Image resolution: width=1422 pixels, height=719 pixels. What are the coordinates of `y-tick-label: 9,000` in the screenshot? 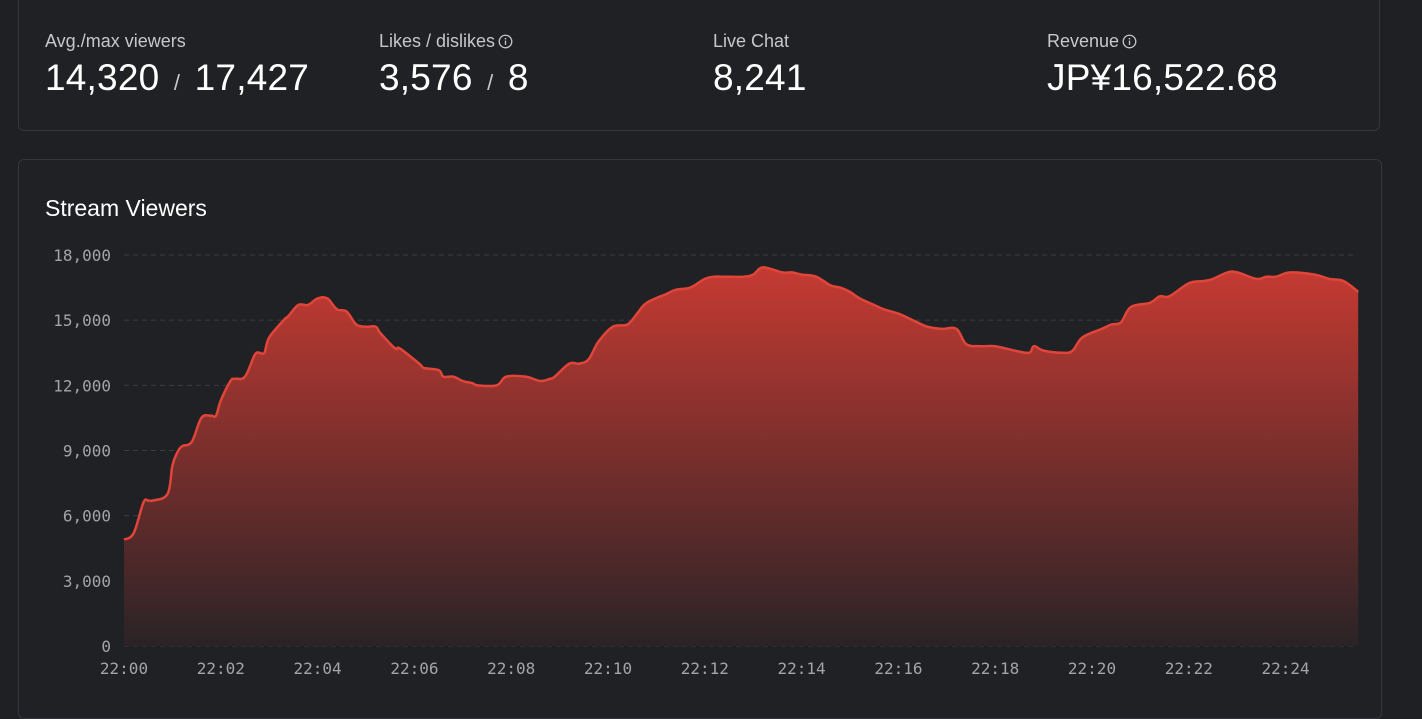 It's located at (87, 451).